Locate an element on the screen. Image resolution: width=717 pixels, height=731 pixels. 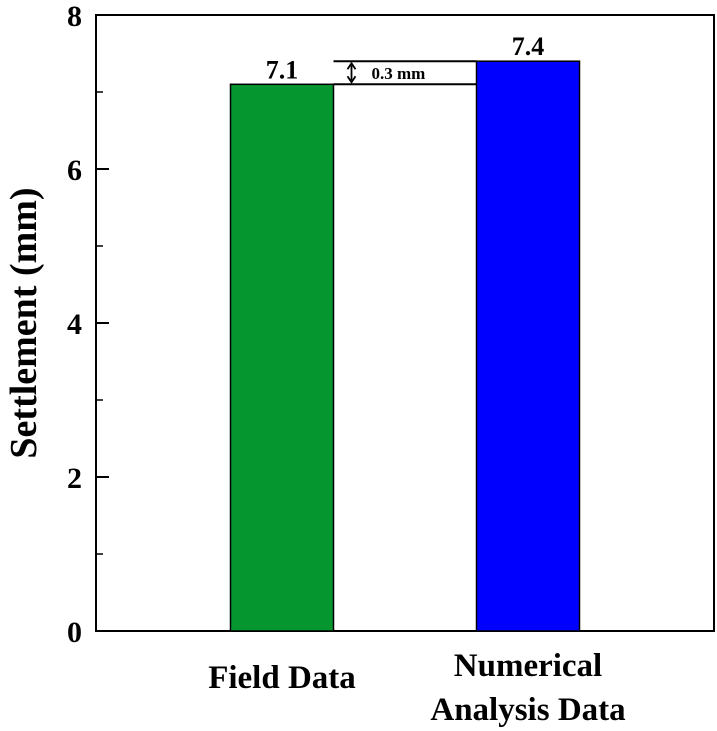
data-label-0: 7.1 is located at coordinates (282, 69).